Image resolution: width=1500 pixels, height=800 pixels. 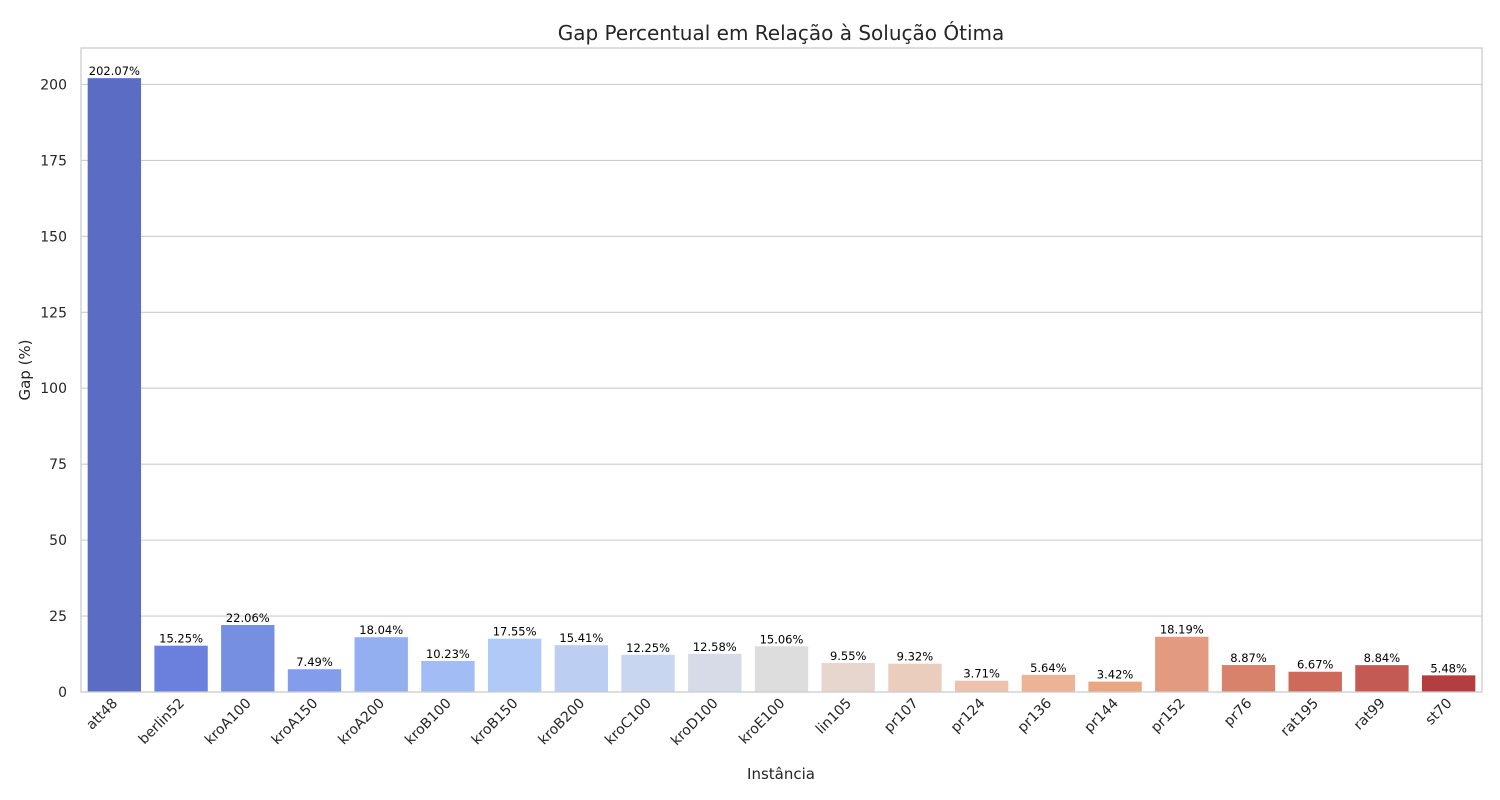 I want to click on y-axis-label: Gap (%), so click(x=25, y=369).